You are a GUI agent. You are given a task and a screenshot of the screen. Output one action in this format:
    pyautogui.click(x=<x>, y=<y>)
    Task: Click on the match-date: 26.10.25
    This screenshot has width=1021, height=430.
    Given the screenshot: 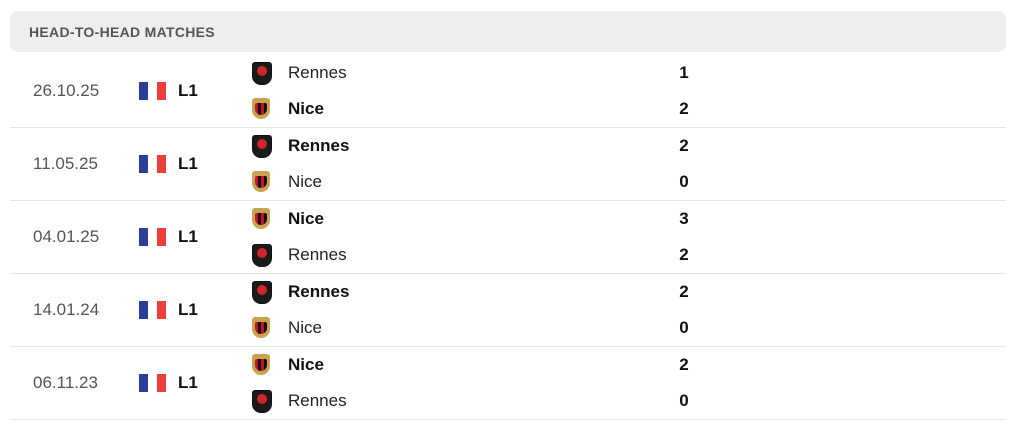 What is the action you would take?
    pyautogui.click(x=66, y=90)
    